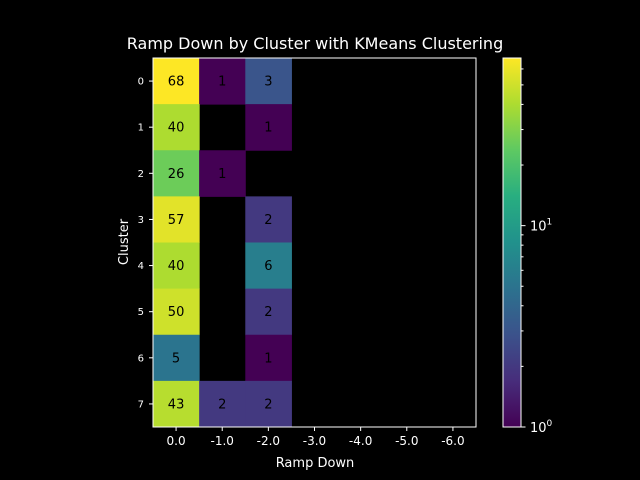  Describe the element at coordinates (360, 441) in the screenshot. I see `x-tick-label: -4.0` at that location.